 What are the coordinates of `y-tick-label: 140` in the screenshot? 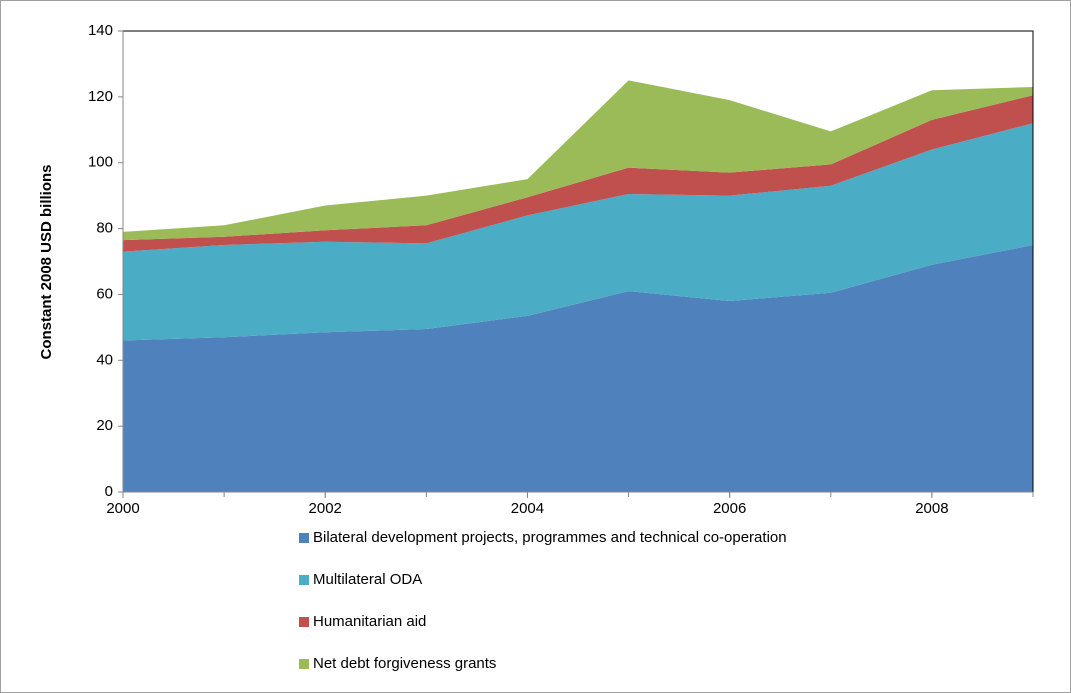 It's located at (100, 30).